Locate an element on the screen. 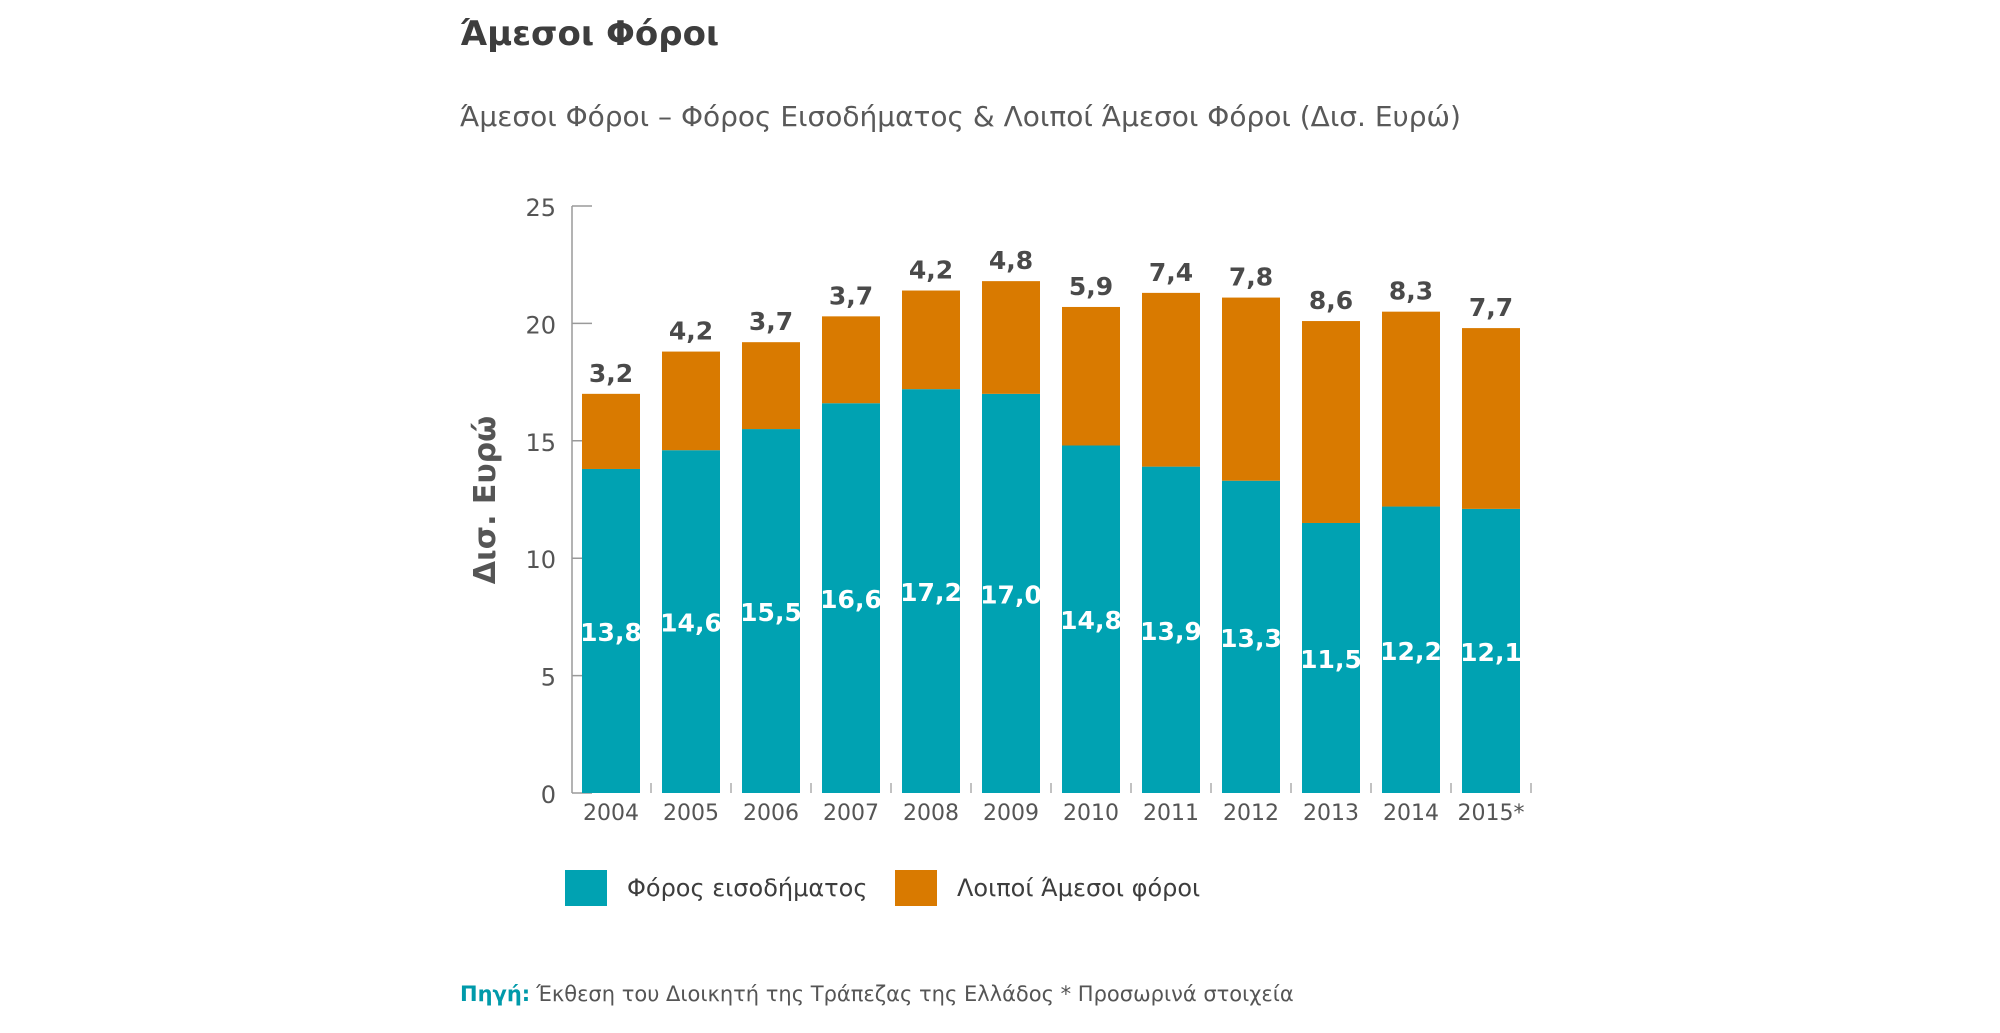 The height and width of the screenshot is (1033, 2000). data-label-income: 13,3 is located at coordinates (1251, 638).